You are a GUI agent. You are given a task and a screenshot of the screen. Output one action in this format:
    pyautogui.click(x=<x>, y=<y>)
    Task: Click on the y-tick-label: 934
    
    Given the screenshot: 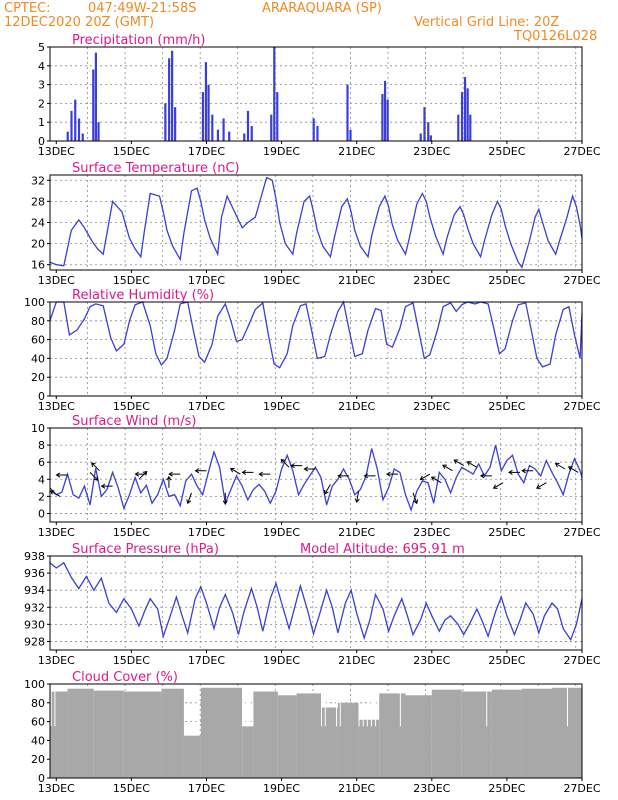 What is the action you would take?
    pyautogui.click(x=34, y=590)
    